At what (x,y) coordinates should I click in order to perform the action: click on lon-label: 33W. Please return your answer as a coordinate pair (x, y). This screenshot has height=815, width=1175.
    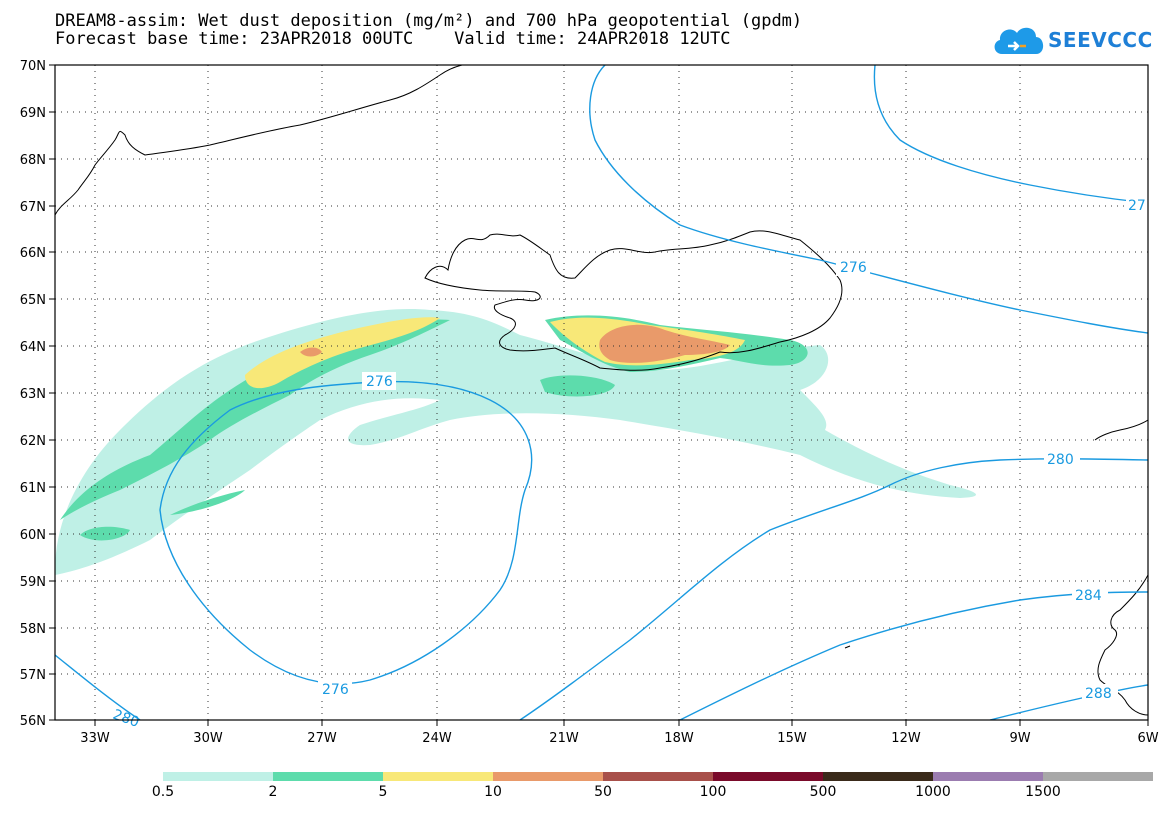
    Looking at the image, I should click on (95, 738).